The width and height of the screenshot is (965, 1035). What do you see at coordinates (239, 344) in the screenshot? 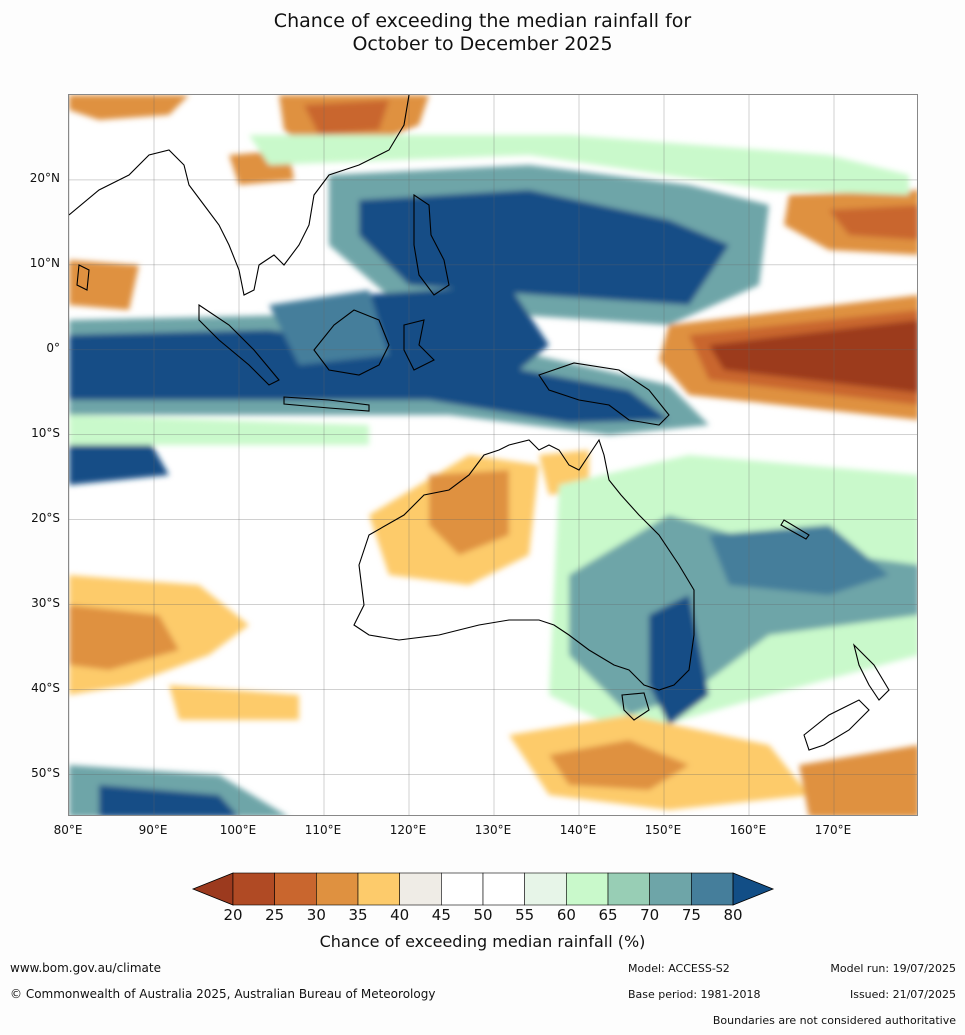
I see `coastline-sumatra` at bounding box center [239, 344].